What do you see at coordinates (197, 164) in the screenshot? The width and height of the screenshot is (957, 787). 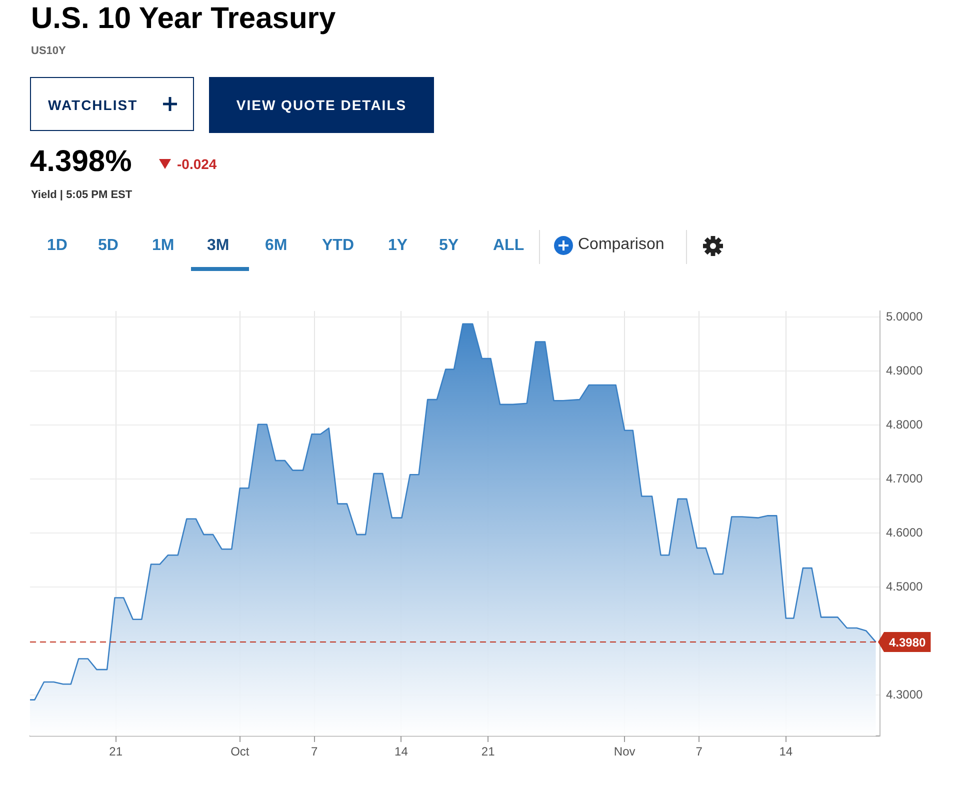 I see `text: -0.024` at bounding box center [197, 164].